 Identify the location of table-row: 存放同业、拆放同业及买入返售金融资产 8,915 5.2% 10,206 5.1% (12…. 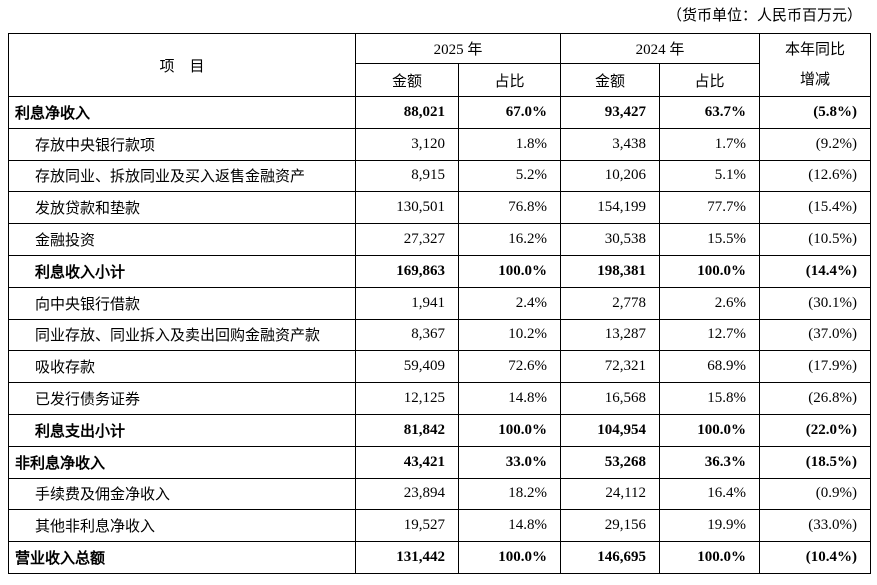
(440, 176).